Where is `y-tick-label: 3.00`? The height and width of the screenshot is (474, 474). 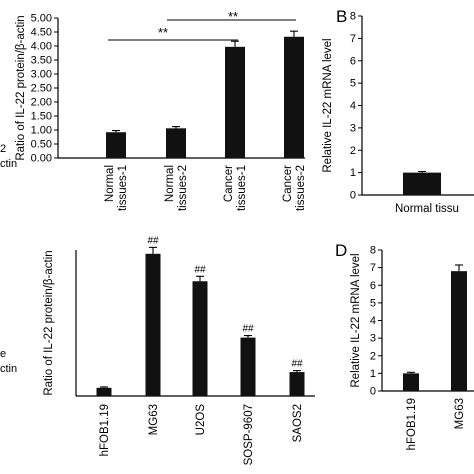 y-tick-label: 3.00 is located at coordinates (41, 75).